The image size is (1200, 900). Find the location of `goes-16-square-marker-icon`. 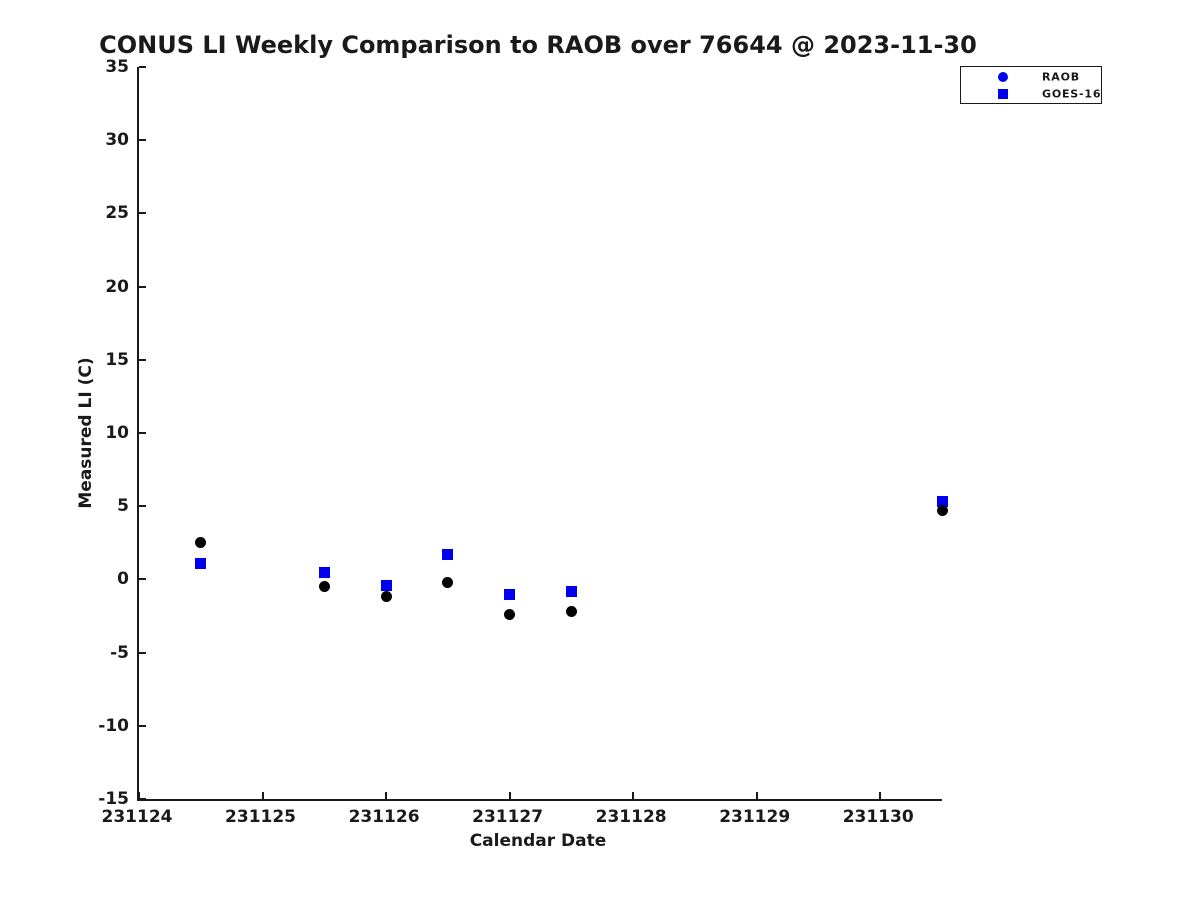

goes-16-square-marker-icon is located at coordinates (1003, 93).